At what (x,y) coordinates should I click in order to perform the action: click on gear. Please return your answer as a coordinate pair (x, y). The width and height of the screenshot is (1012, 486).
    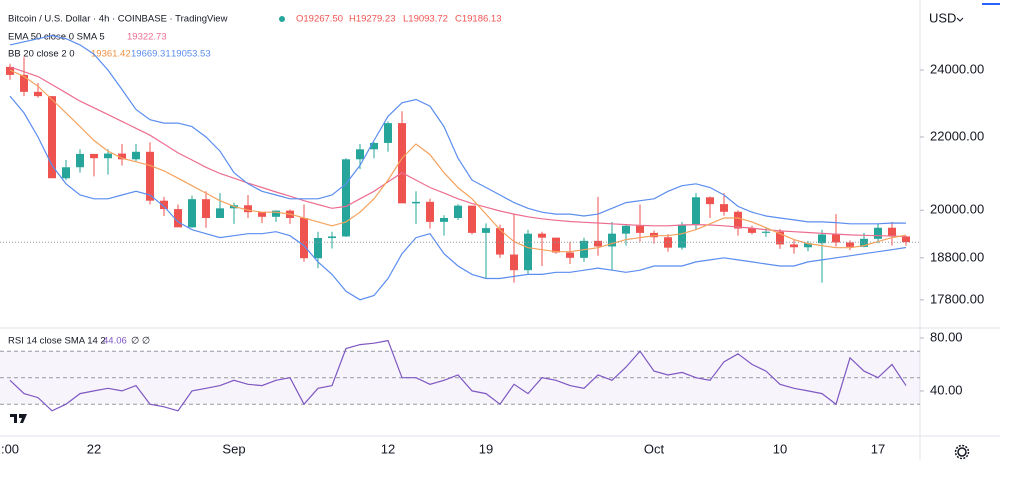
    Looking at the image, I should click on (962, 452).